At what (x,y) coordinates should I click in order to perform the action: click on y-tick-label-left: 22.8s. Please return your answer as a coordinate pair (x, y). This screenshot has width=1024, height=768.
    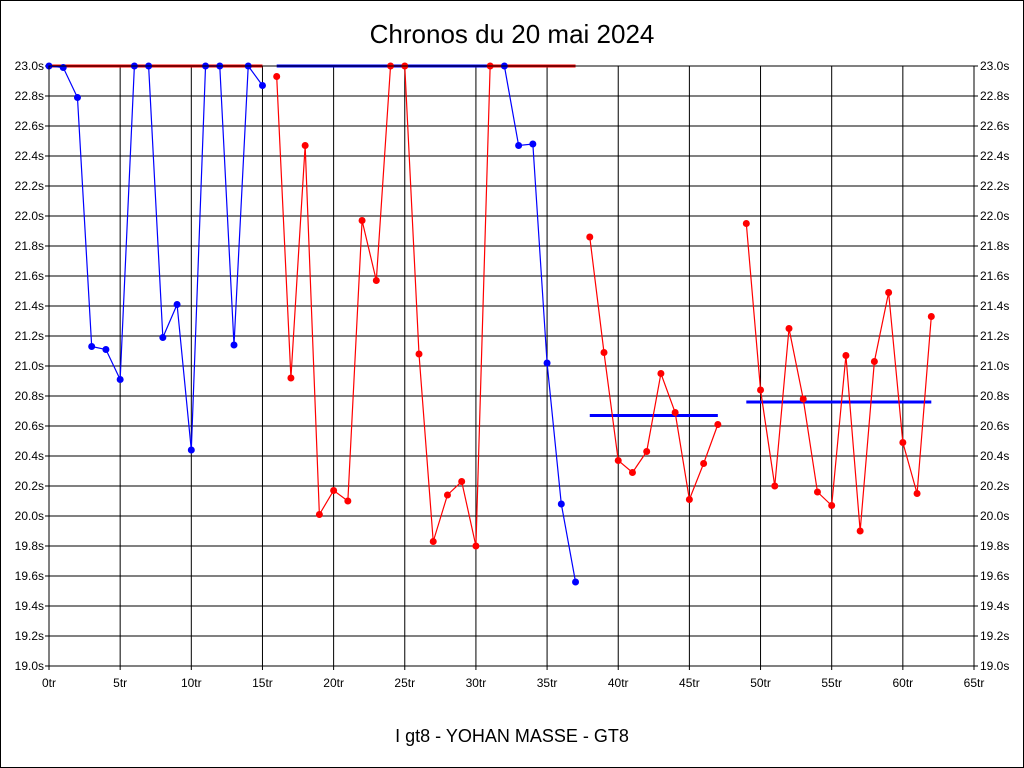
    Looking at the image, I should click on (29, 96).